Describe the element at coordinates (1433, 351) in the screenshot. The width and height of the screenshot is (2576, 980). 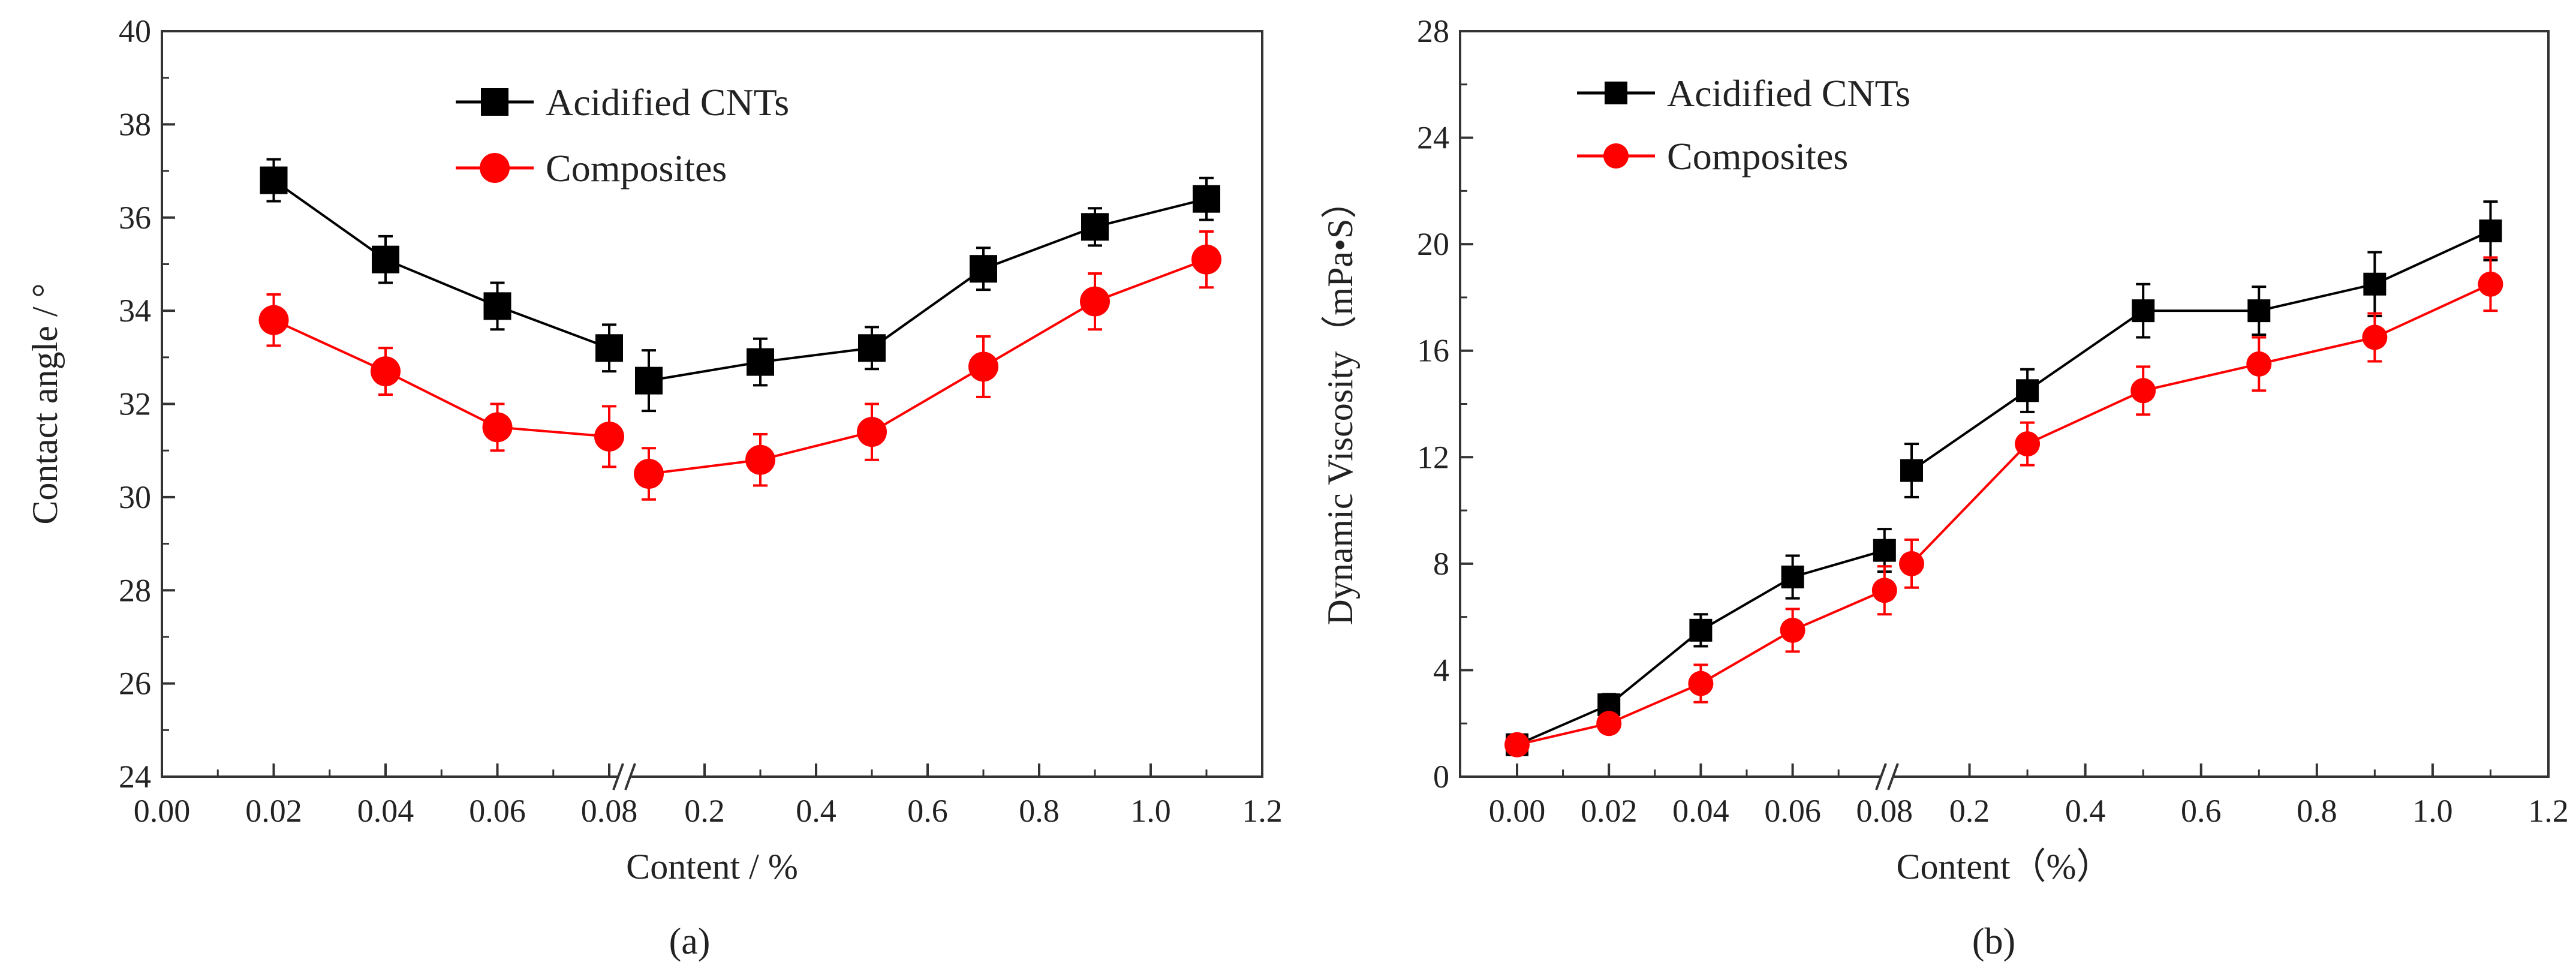
I see `y-tick-label: 16` at that location.